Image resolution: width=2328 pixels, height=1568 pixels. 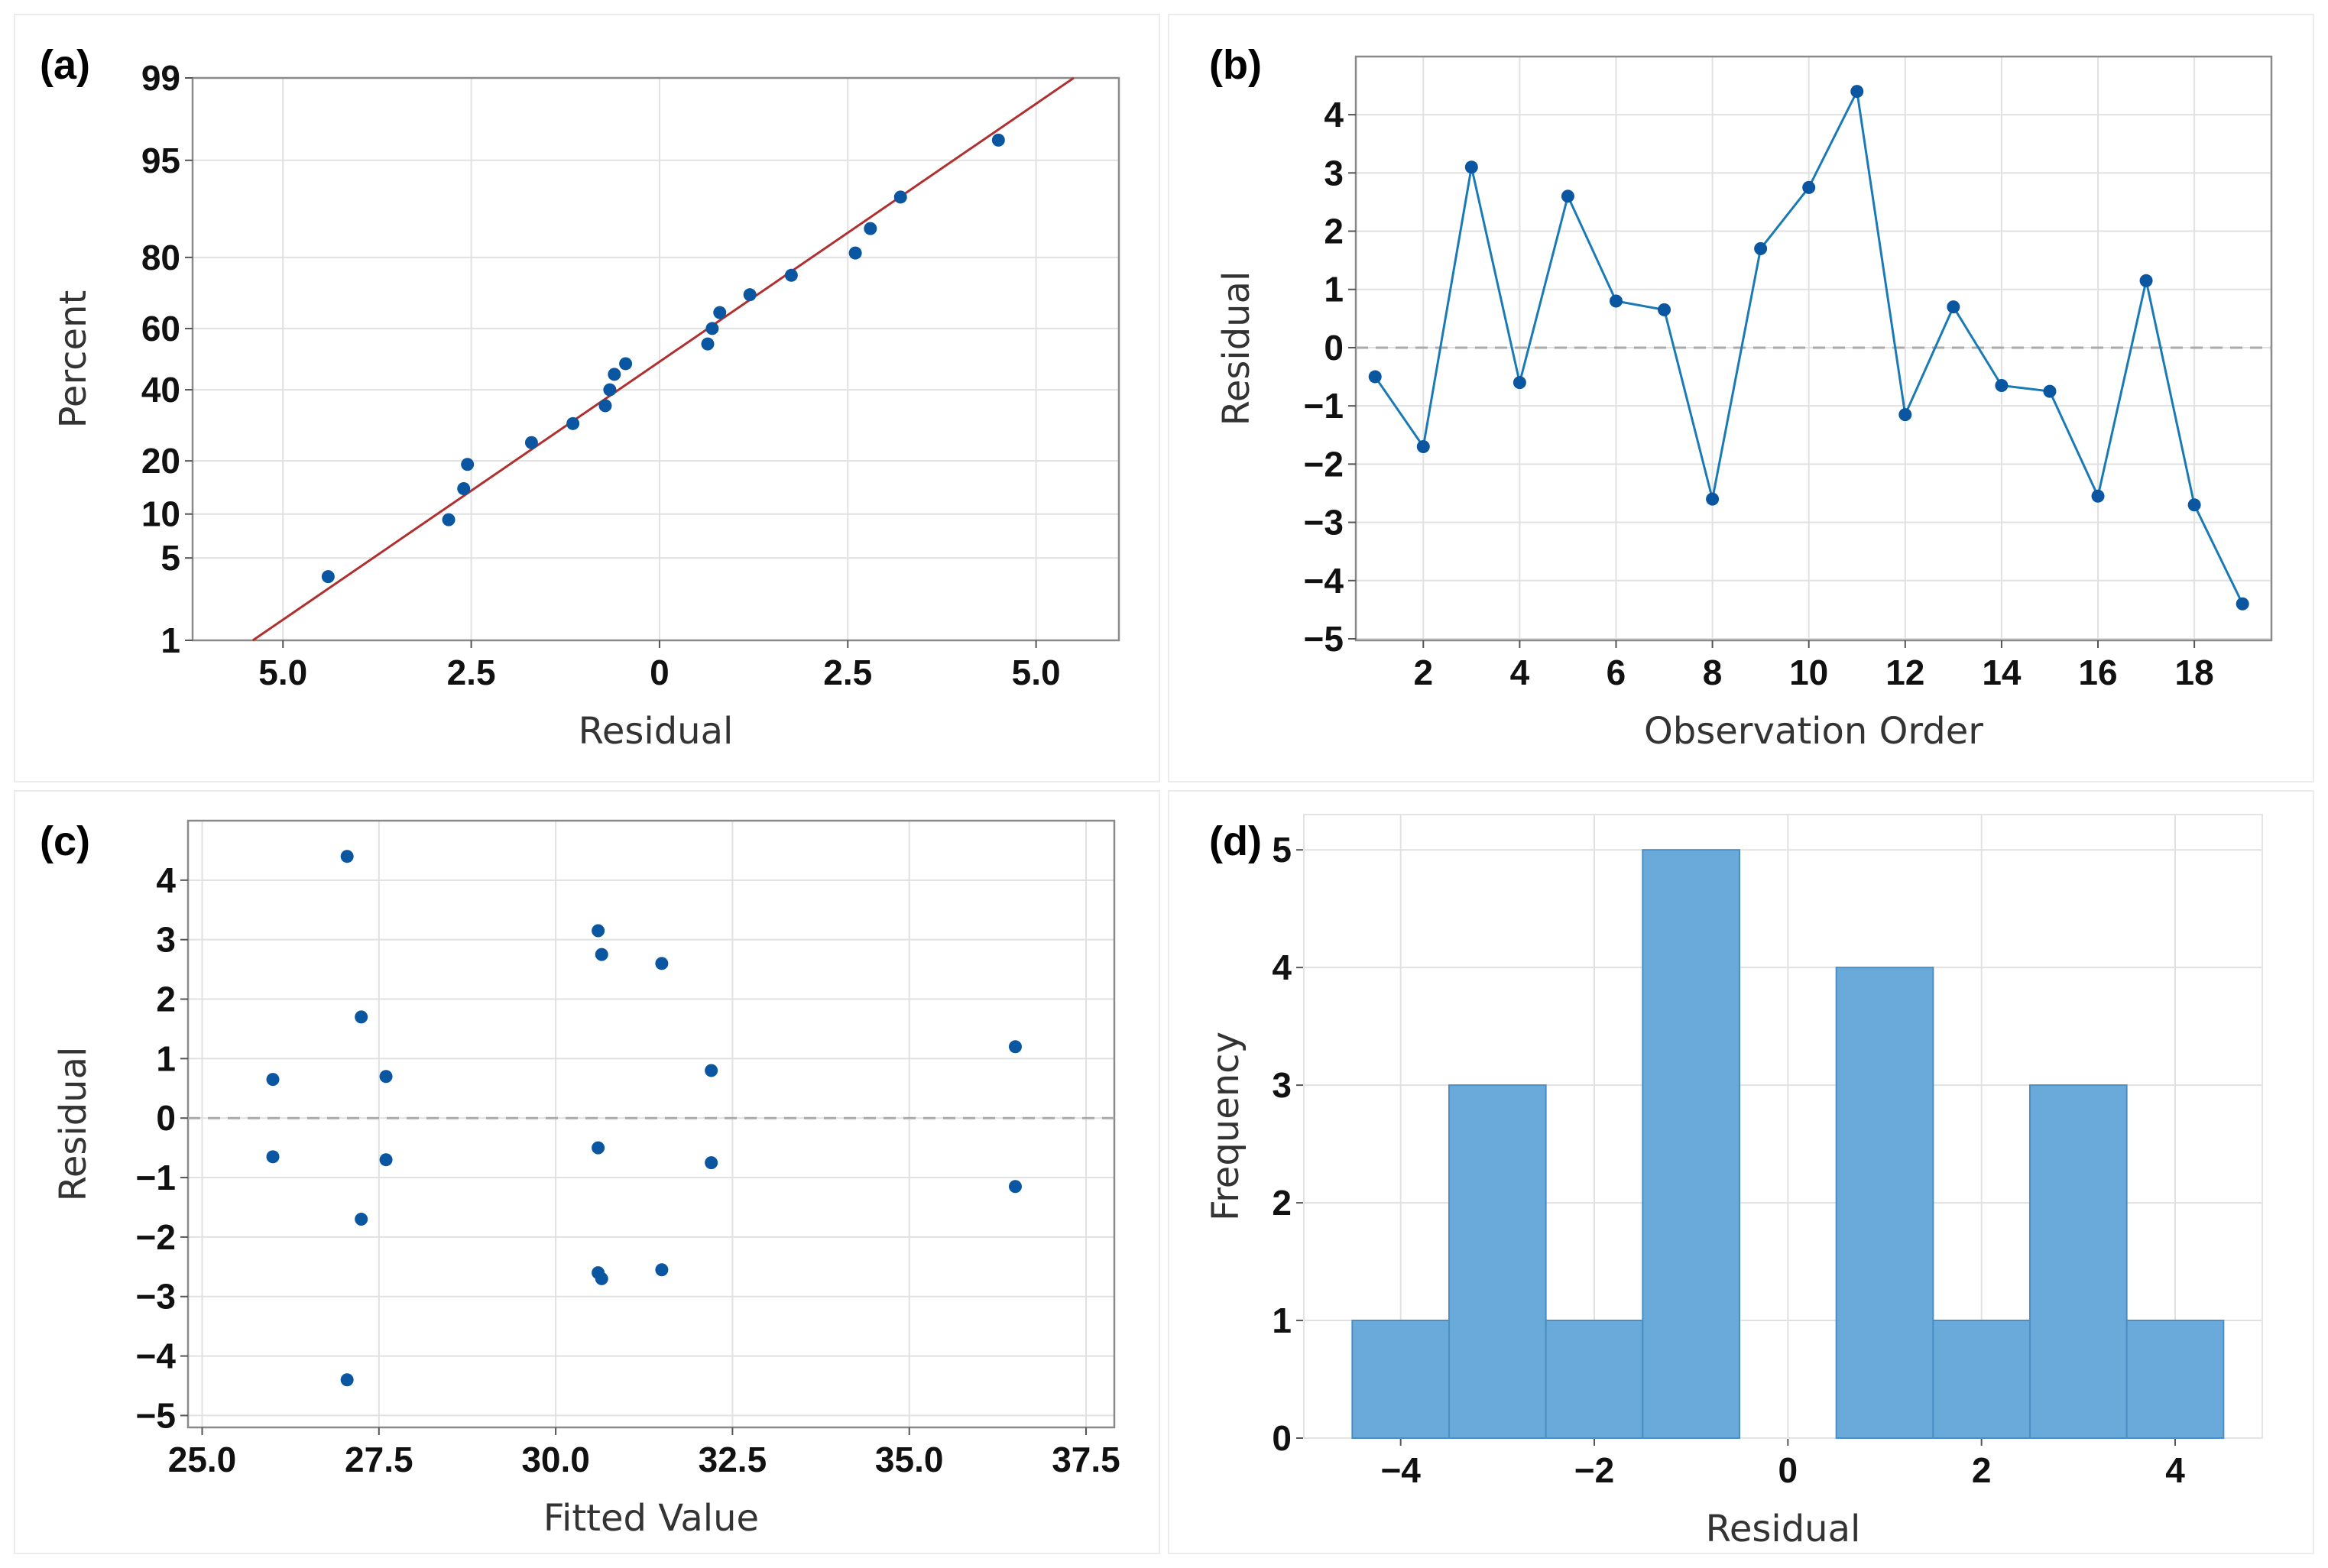 What do you see at coordinates (2194, 672) in the screenshot?
I see `x-tick-label: 18` at bounding box center [2194, 672].